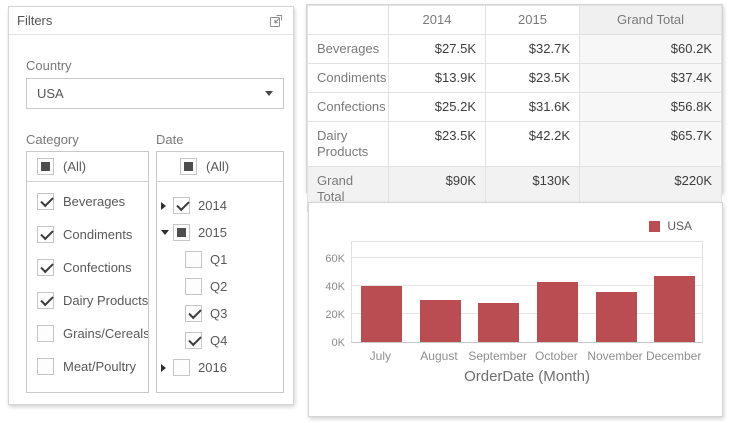  I want to click on date-item-label: Q2, so click(219, 286).